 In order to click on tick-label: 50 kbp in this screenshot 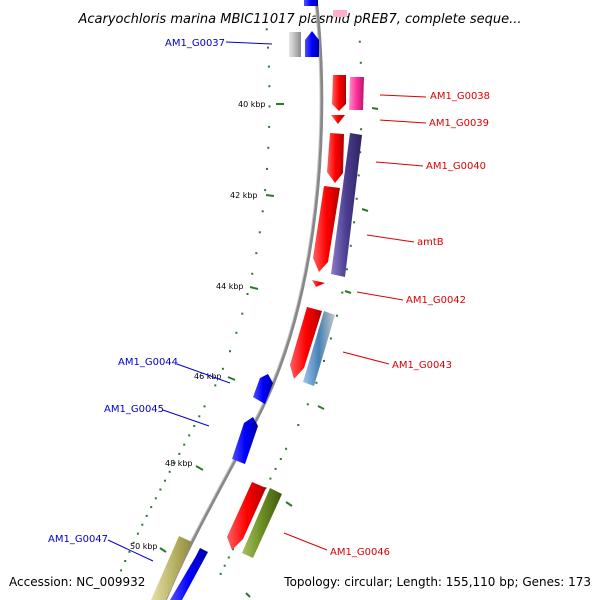, I will do `click(144, 546)`.